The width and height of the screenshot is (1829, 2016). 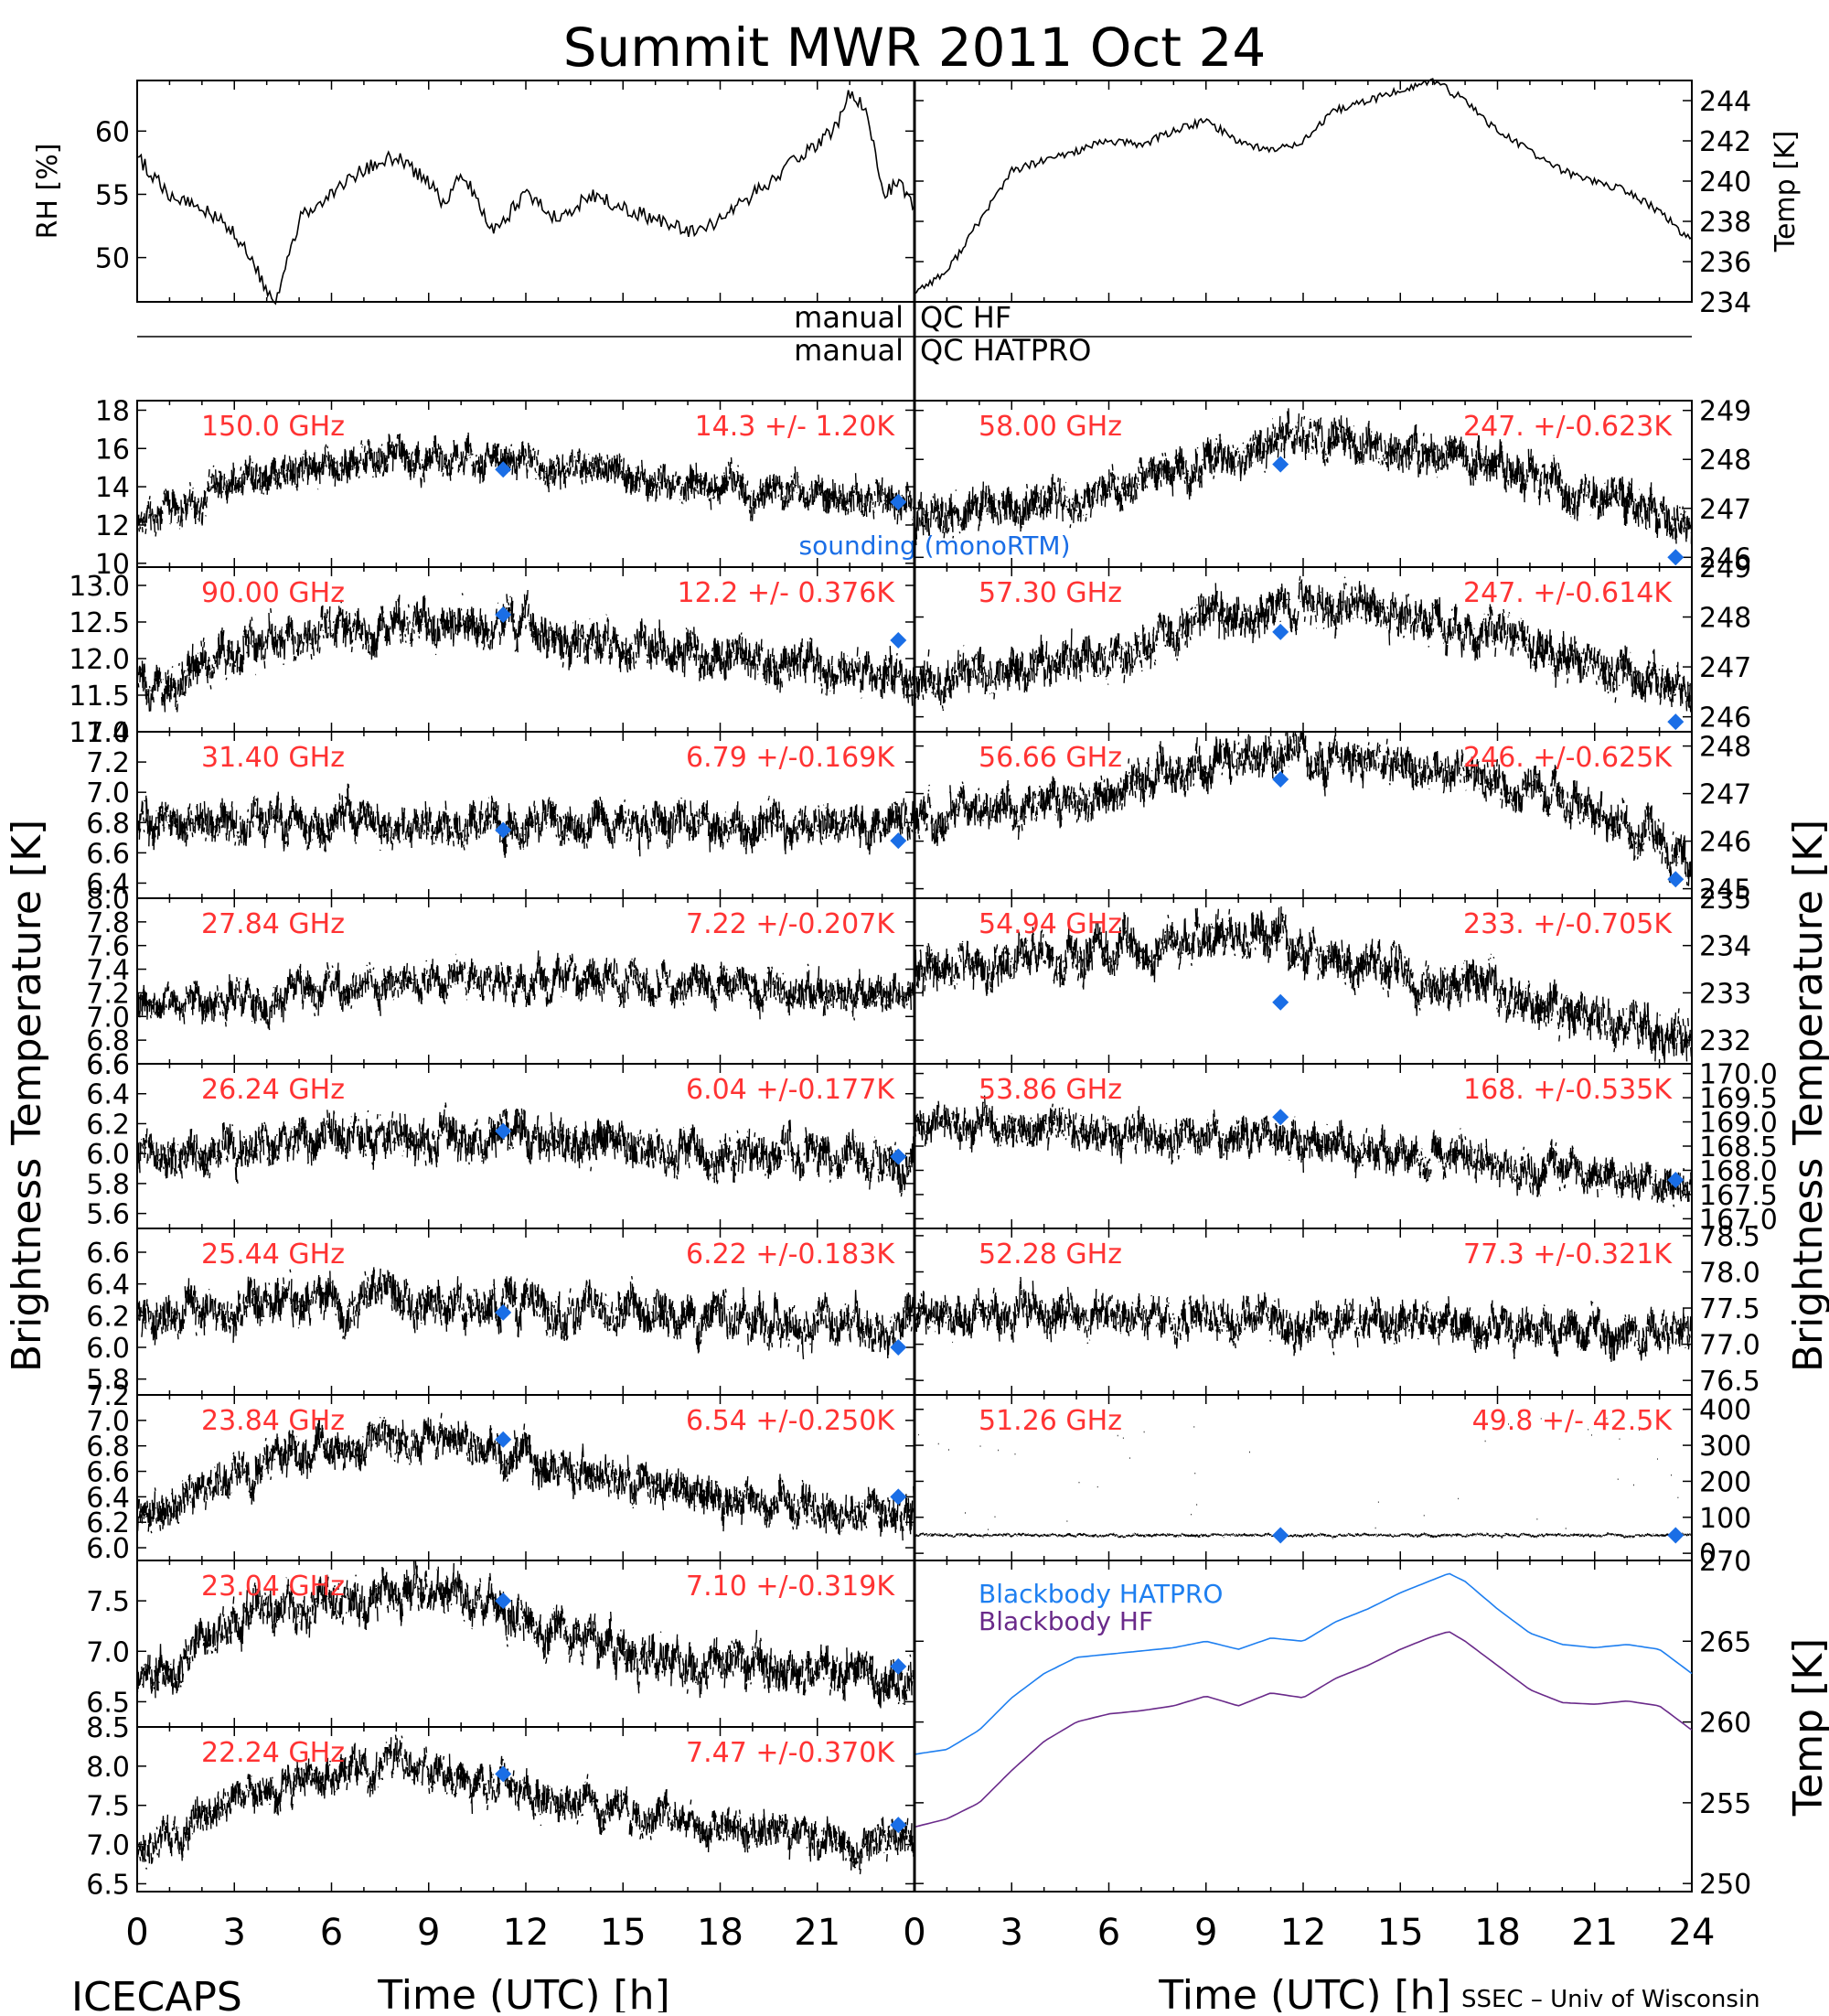 What do you see at coordinates (1725, 1885) in the screenshot?
I see `blackbody-y-tick-label: 250` at bounding box center [1725, 1885].